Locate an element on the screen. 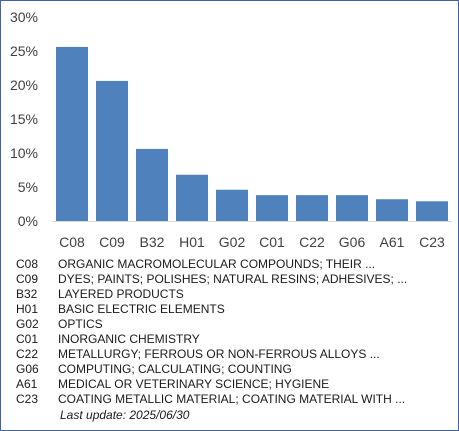 Image resolution: width=459 pixels, height=431 pixels. y-tick-label: 20% is located at coordinates (24, 85).